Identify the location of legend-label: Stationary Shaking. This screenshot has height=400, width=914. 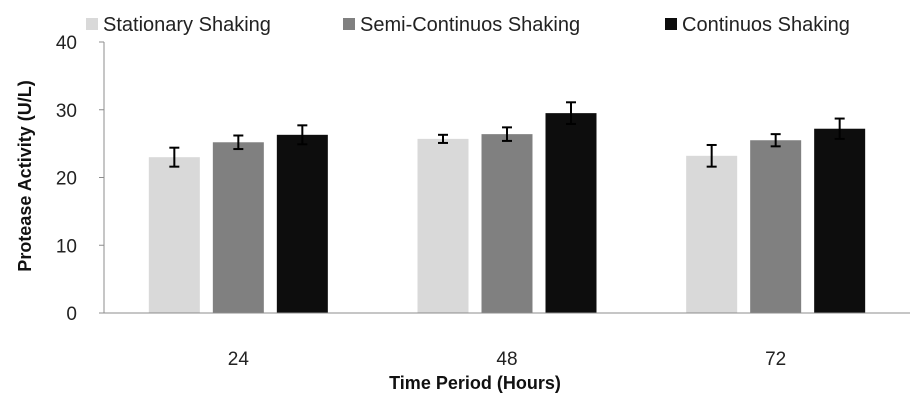
(187, 25).